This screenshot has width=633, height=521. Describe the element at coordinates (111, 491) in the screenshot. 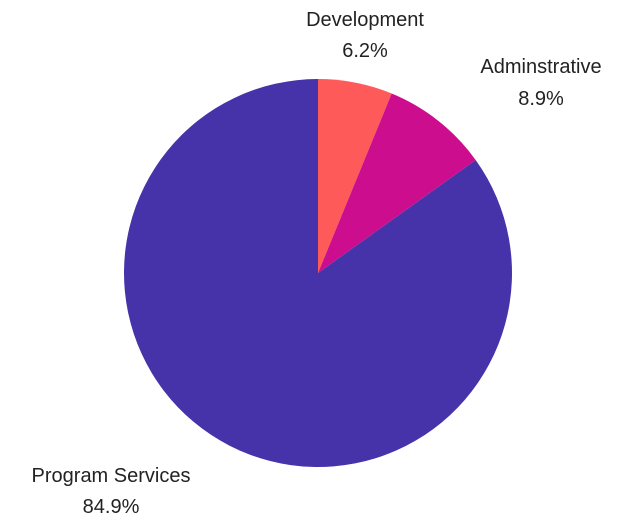

I see `label-program-services: Program Services 84.9%` at that location.